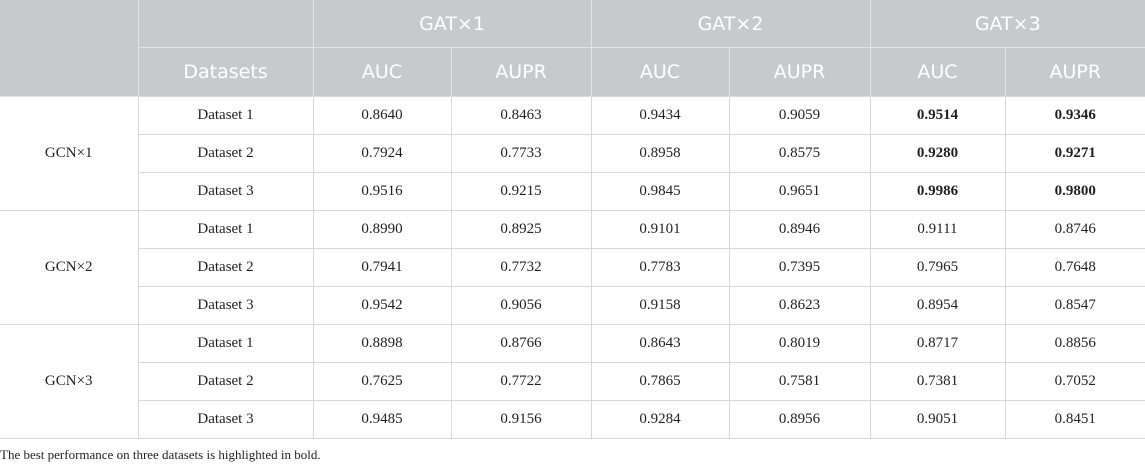  What do you see at coordinates (521, 419) in the screenshot?
I see `value-cell: 0.9156` at bounding box center [521, 419].